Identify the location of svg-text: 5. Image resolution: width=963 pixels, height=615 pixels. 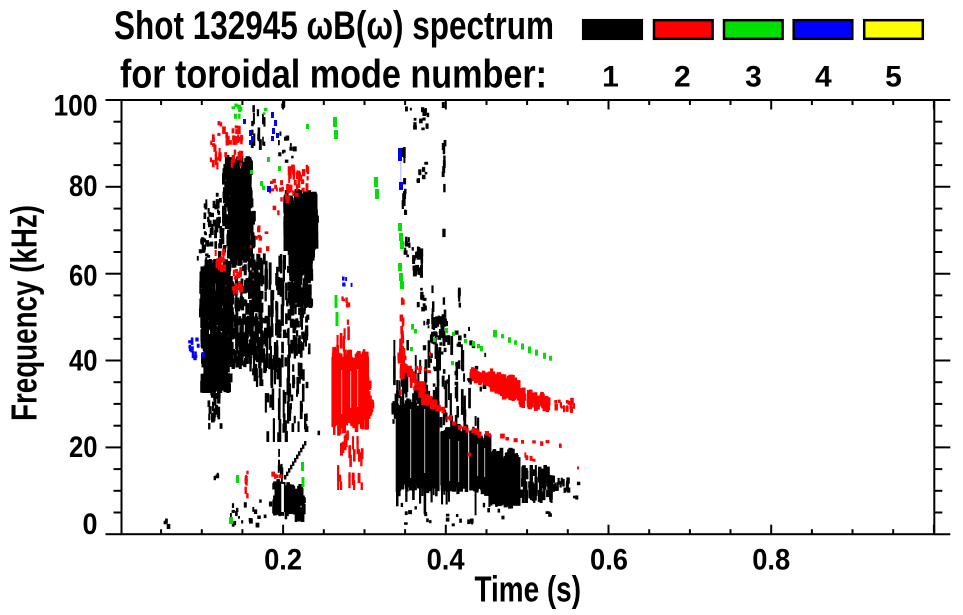
(893, 76).